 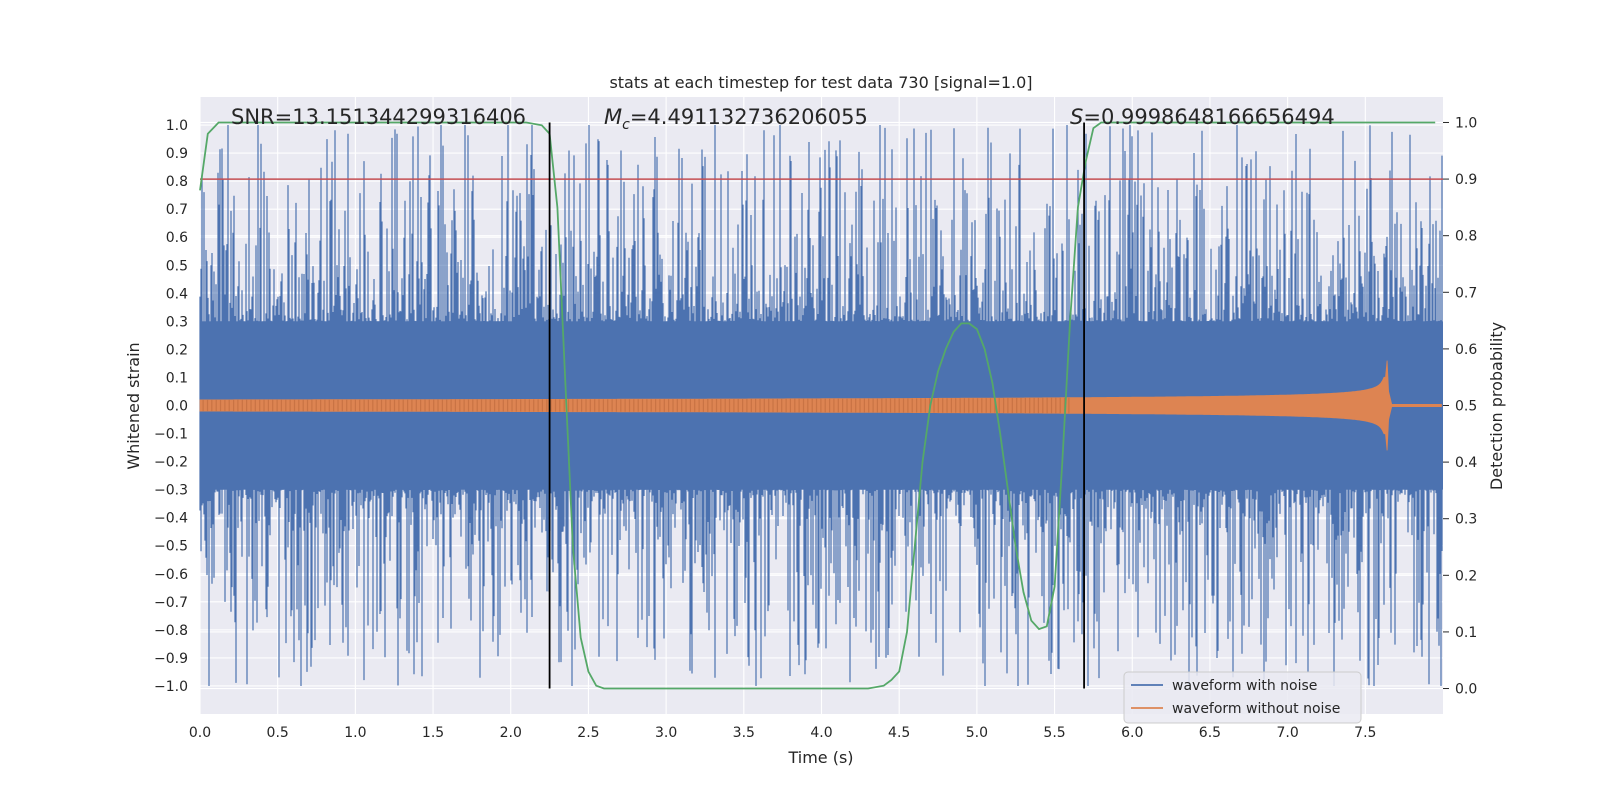 What do you see at coordinates (626, 125) in the screenshot?
I see `chirp-mass-subscript: c` at bounding box center [626, 125].